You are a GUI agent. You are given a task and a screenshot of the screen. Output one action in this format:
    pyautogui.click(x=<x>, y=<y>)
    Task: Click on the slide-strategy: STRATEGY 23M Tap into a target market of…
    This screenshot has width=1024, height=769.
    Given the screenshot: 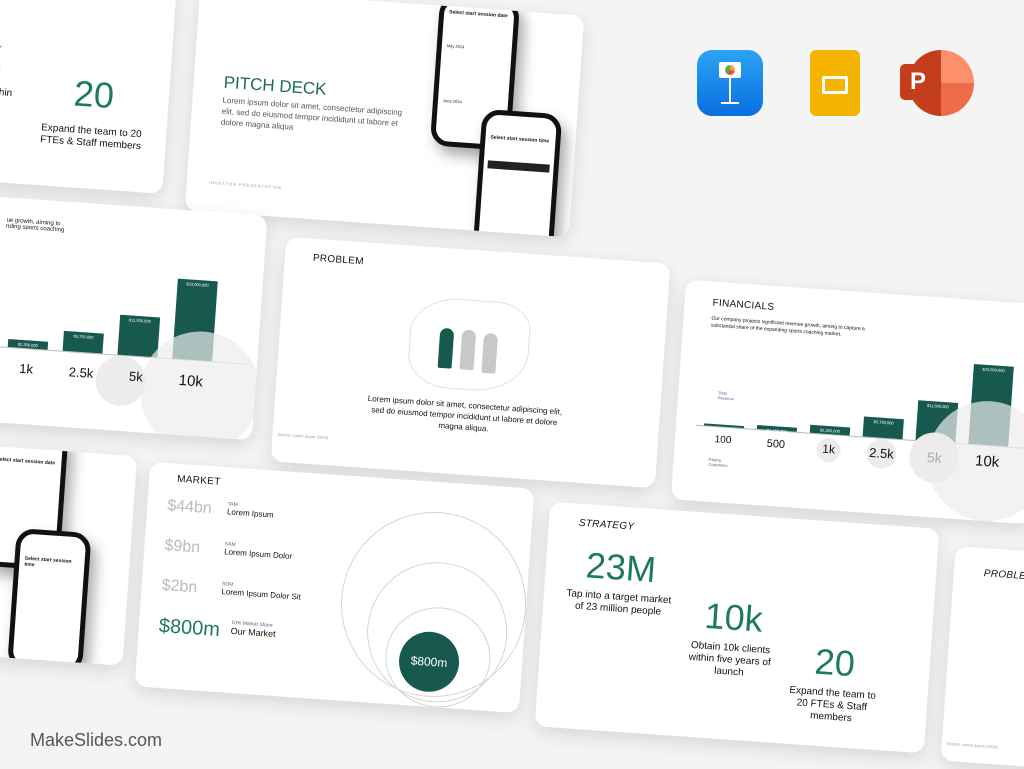 What is the action you would take?
    pyautogui.click(x=737, y=627)
    